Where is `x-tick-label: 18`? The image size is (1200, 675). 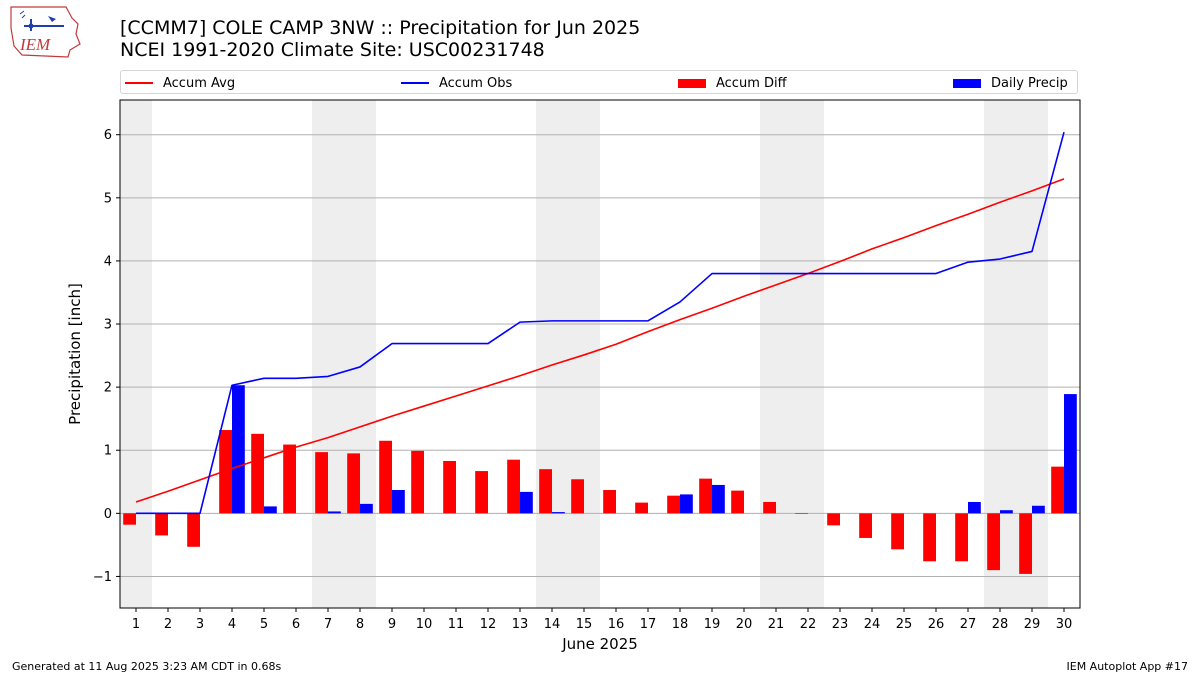
x-tick-label: 18 is located at coordinates (680, 624).